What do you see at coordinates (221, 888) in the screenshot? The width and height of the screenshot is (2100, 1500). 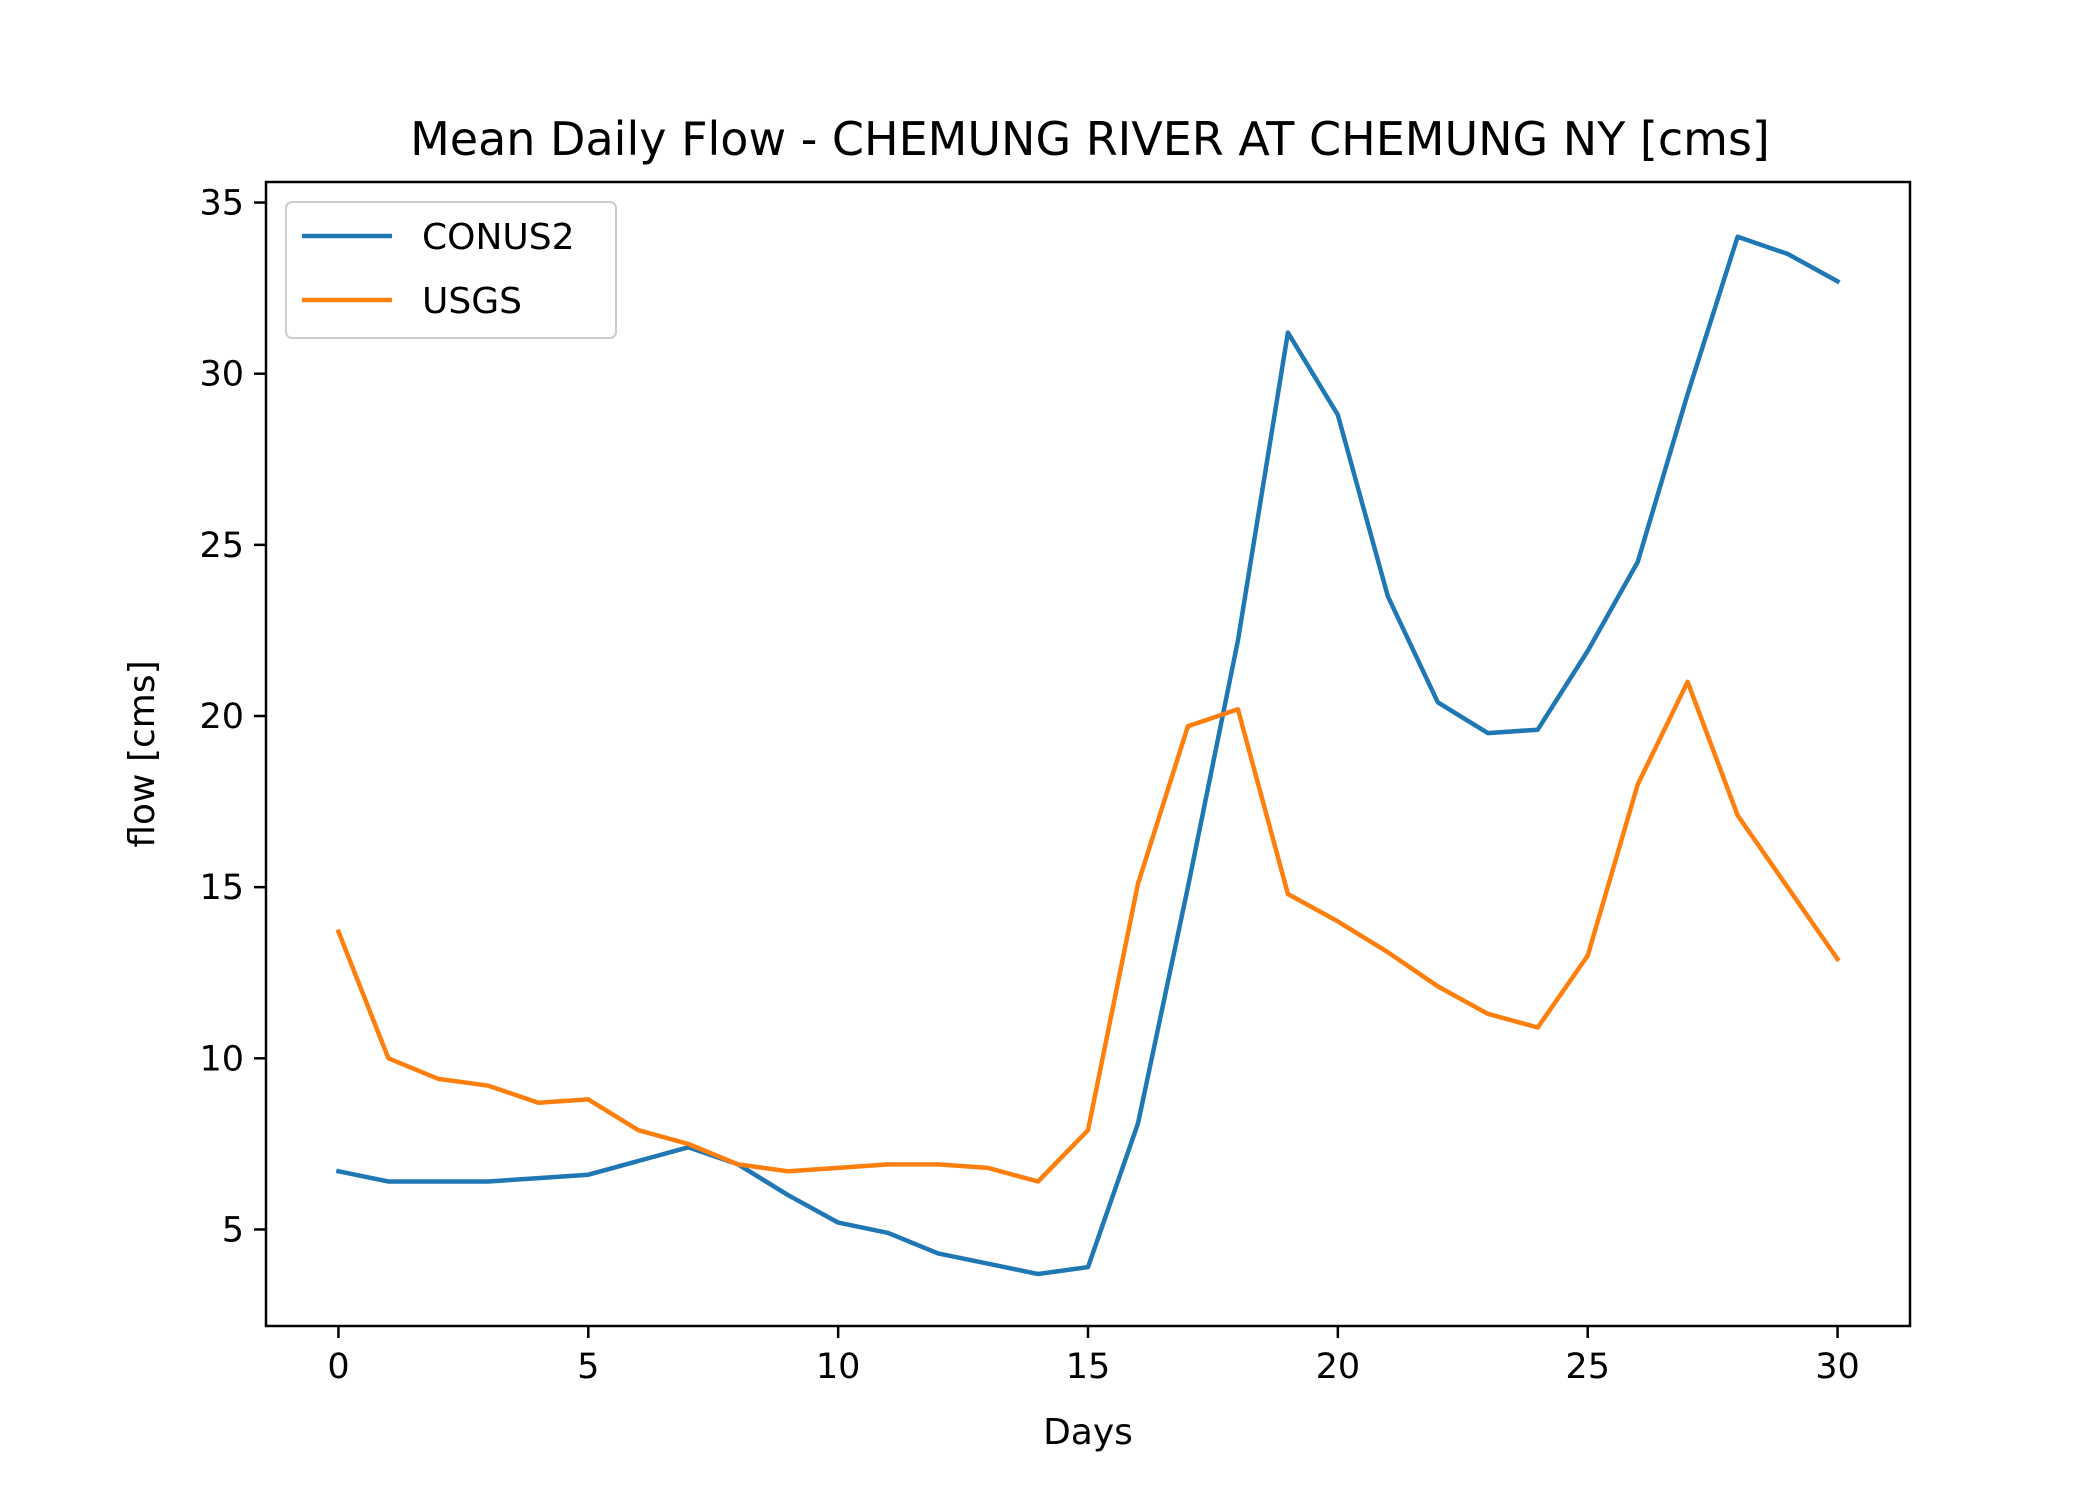 I see `y-tick-label: 15` at bounding box center [221, 888].